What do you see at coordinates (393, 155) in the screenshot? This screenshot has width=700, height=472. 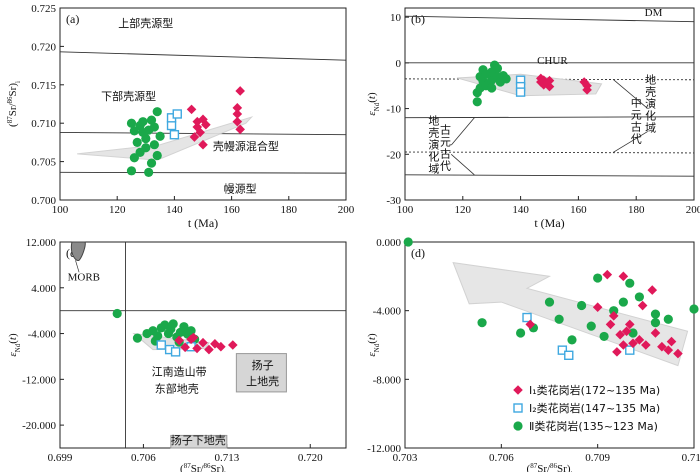 I see `y-tick-label: -20` at bounding box center [393, 155].